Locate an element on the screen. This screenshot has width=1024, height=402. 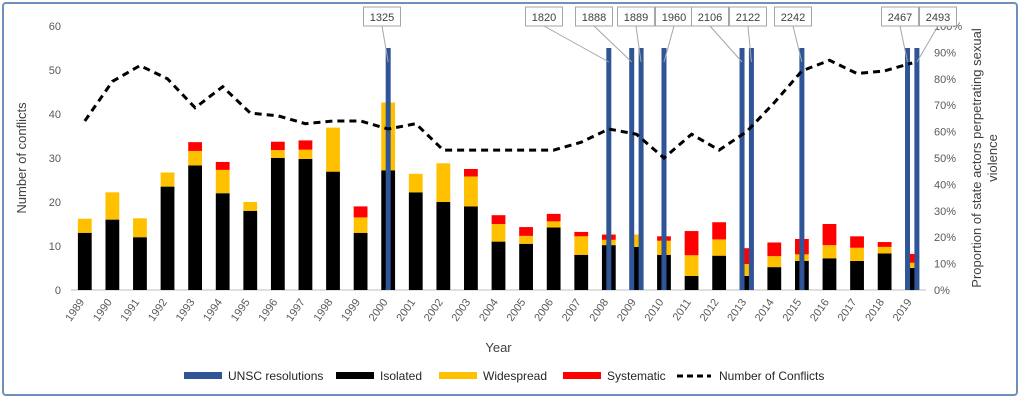
bar-systematic-1993 is located at coordinates (195, 146).